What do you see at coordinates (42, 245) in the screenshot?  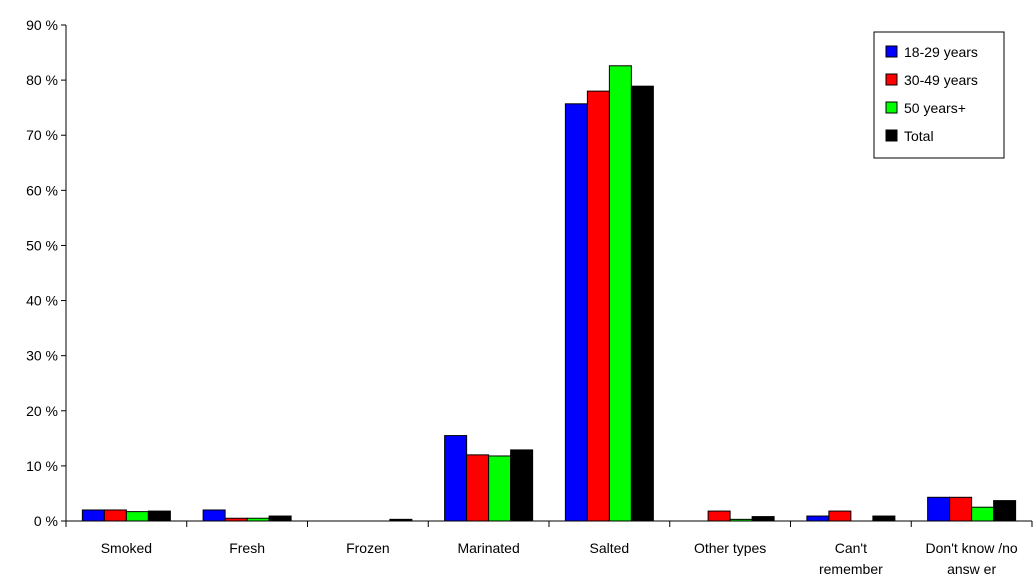 I see `y-tick-label: 50 %` at bounding box center [42, 245].